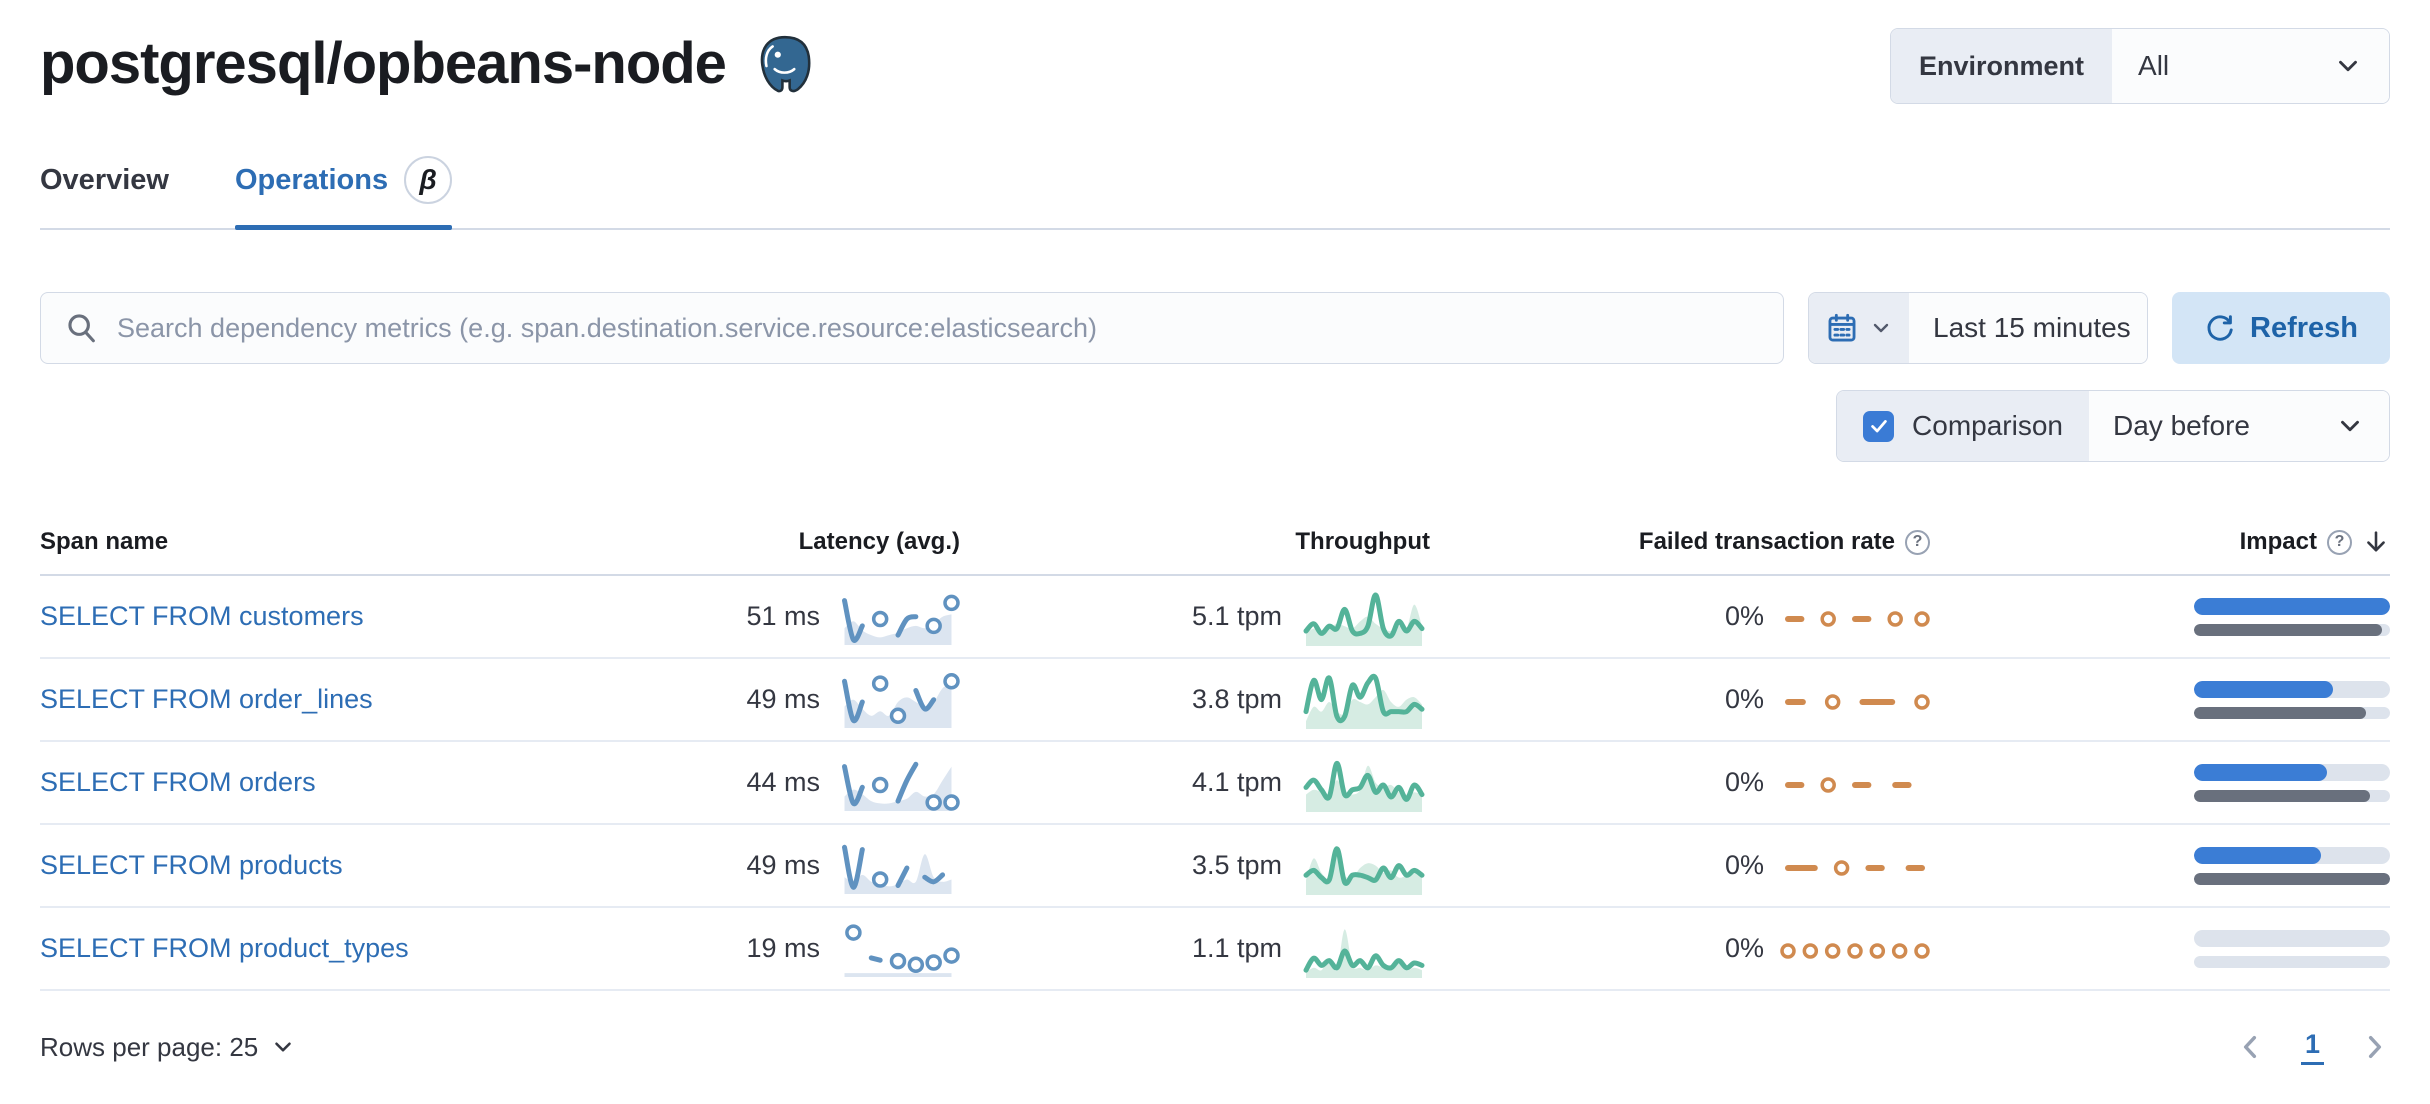 This screenshot has width=2430, height=1104. I want to click on tab-operations: Operations β, so click(343, 193).